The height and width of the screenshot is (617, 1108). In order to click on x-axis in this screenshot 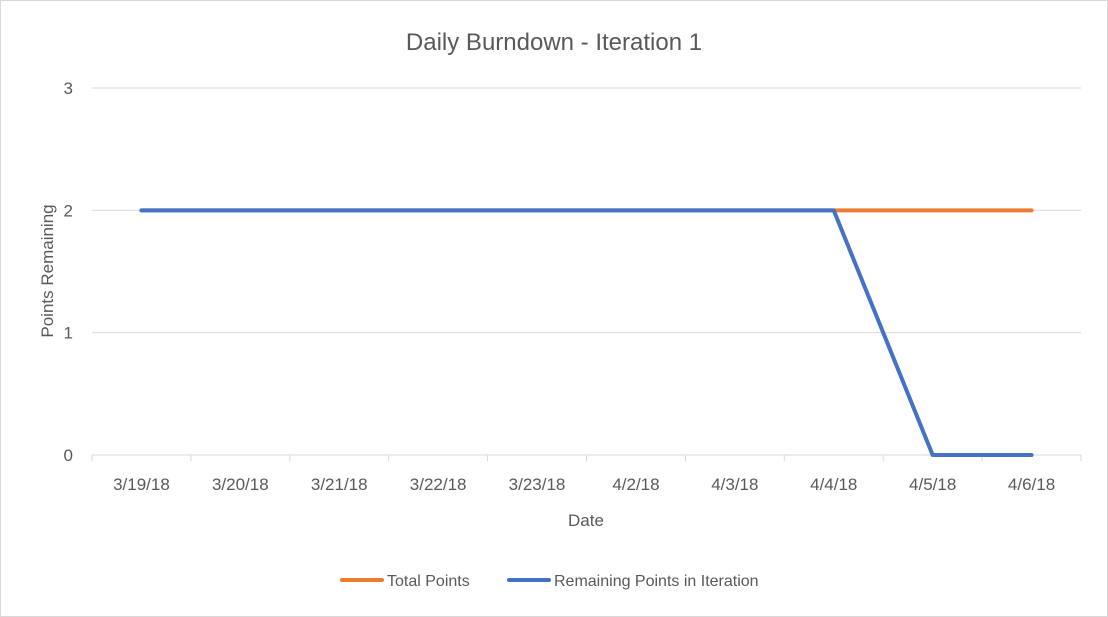, I will do `click(586, 457)`.